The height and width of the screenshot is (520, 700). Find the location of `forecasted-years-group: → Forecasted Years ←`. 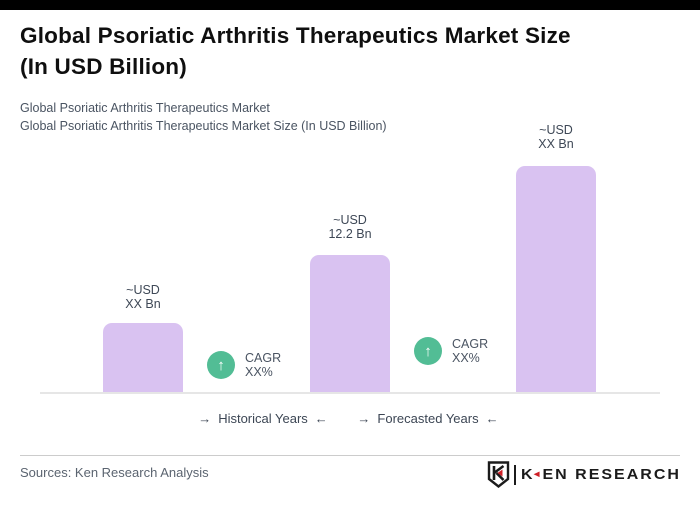

forecasted-years-group: → Forecasted Years ← is located at coordinates (428, 418).